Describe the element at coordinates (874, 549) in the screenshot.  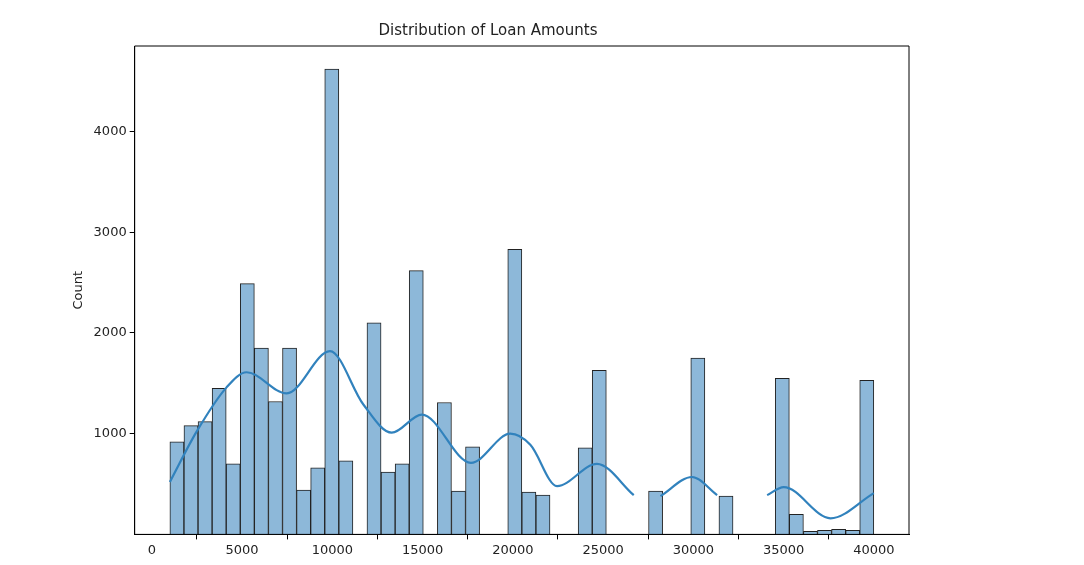
I see `x-tick-label: 40000` at that location.